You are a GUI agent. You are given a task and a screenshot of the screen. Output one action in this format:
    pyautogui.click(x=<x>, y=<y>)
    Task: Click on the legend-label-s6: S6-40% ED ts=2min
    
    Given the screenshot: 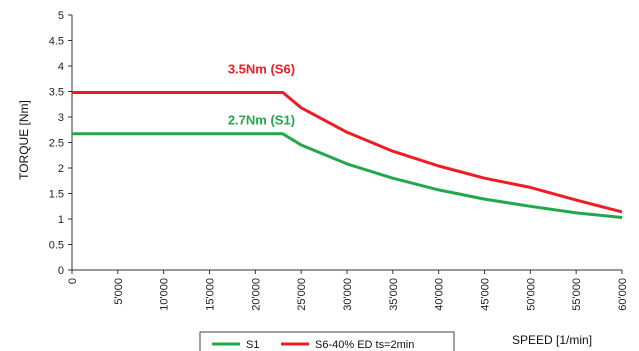 What is the action you would take?
    pyautogui.click(x=364, y=345)
    